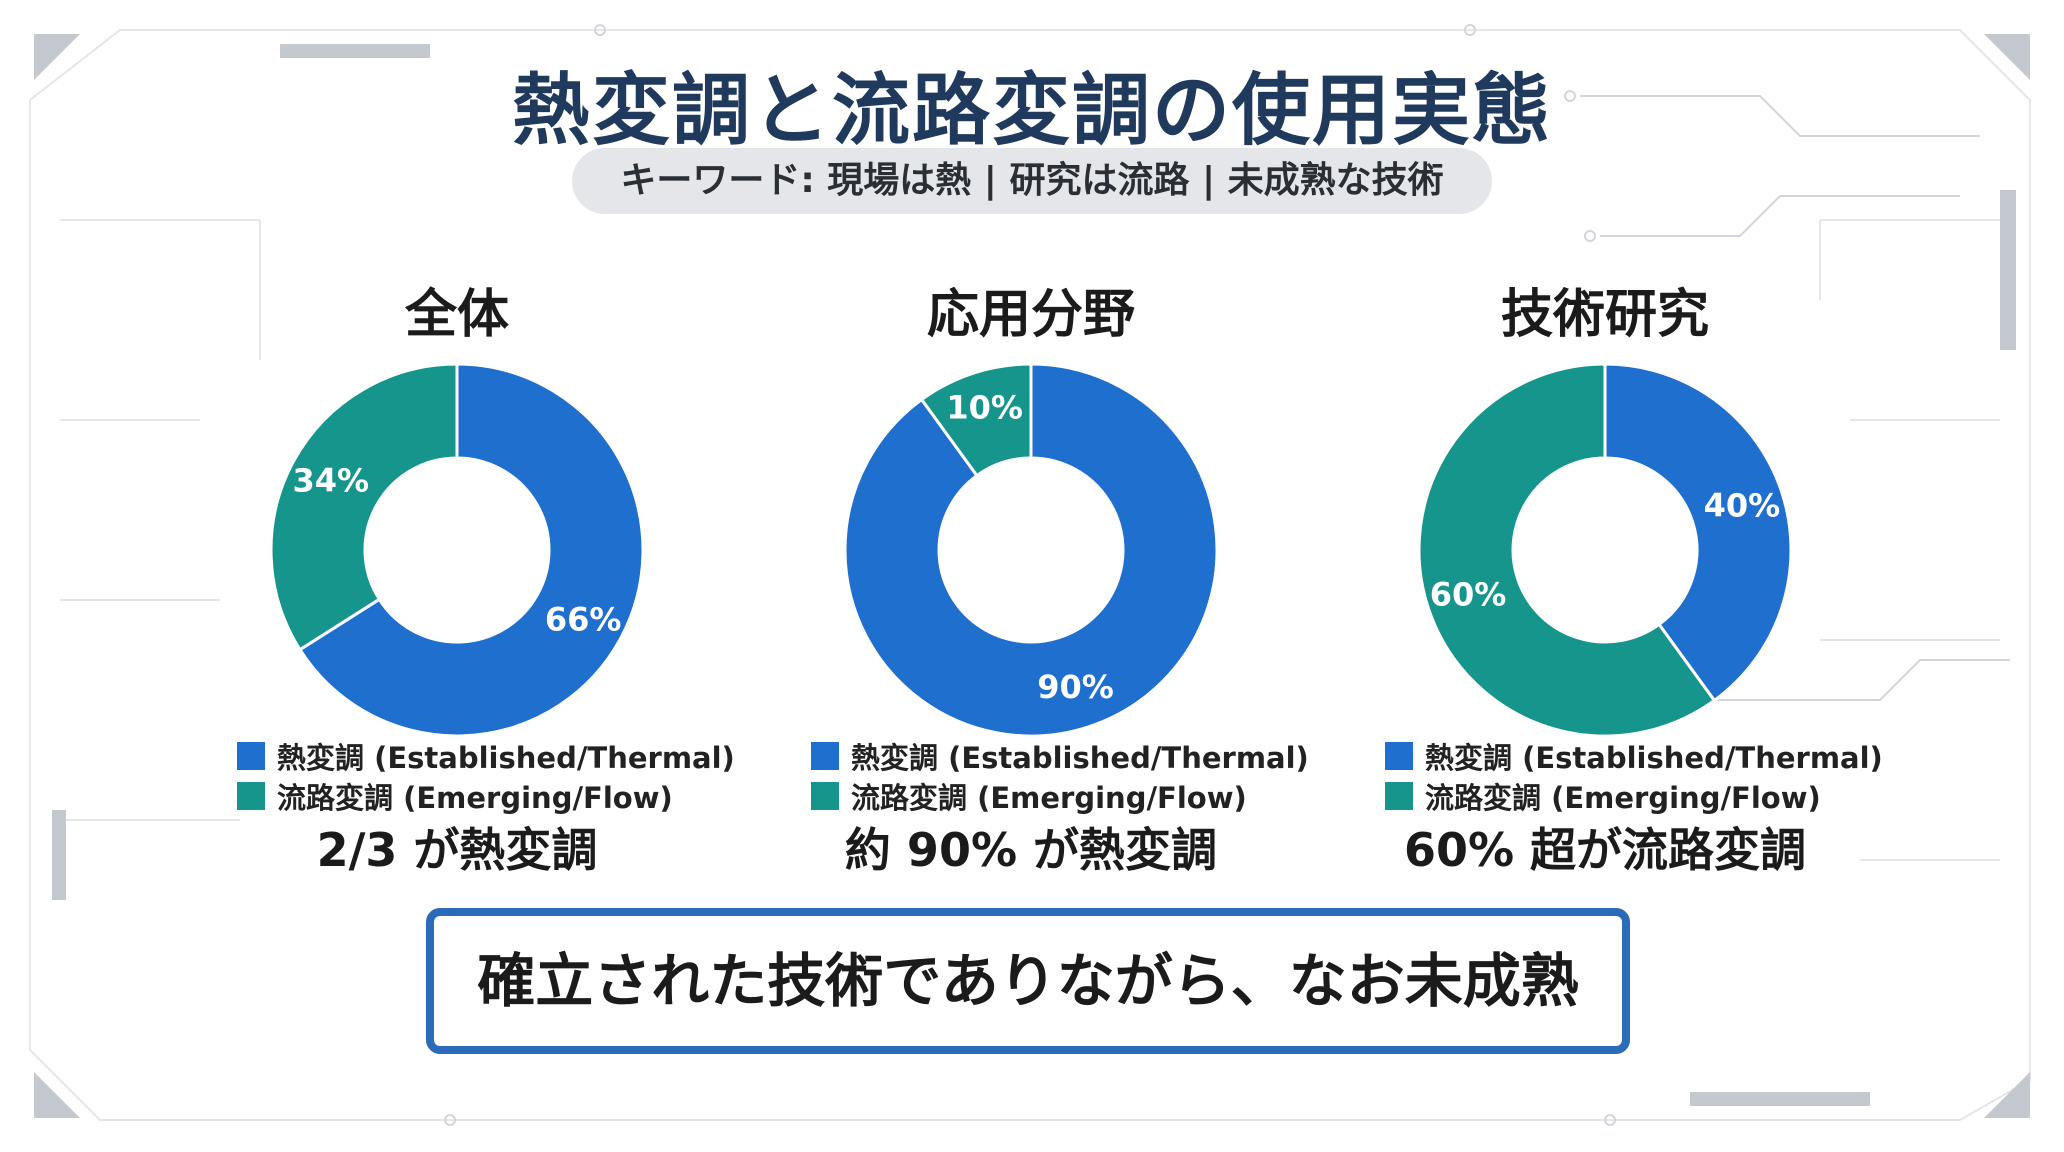  What do you see at coordinates (1030, 315) in the screenshot?
I see `chart-title-applications: 応用分野` at bounding box center [1030, 315].